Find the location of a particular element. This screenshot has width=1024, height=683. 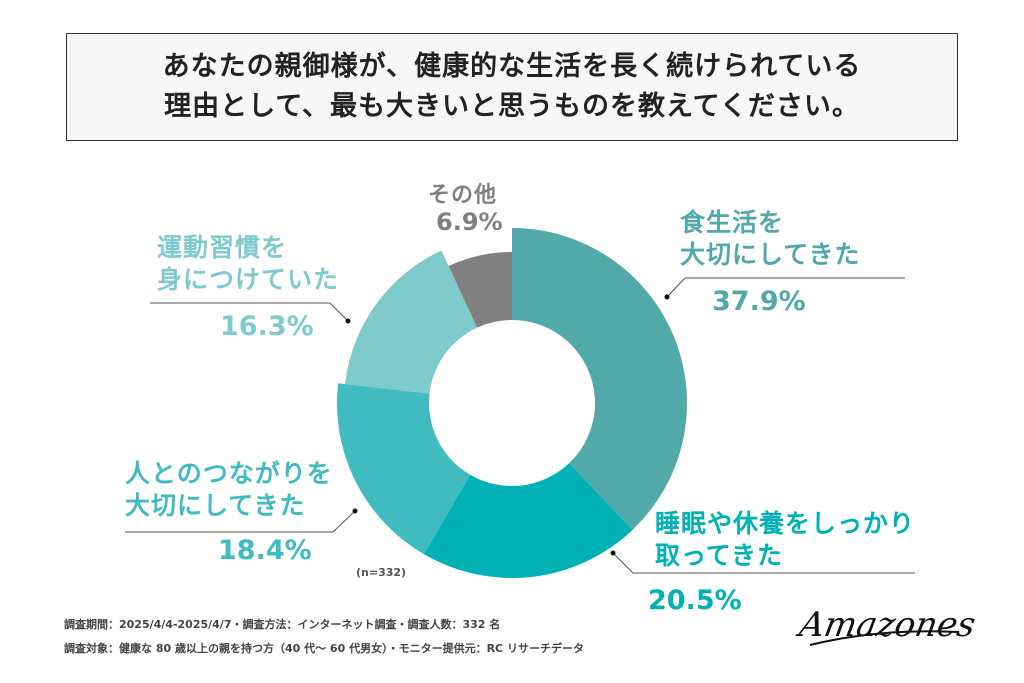

pct-exercise: 16.3% is located at coordinates (267, 326).